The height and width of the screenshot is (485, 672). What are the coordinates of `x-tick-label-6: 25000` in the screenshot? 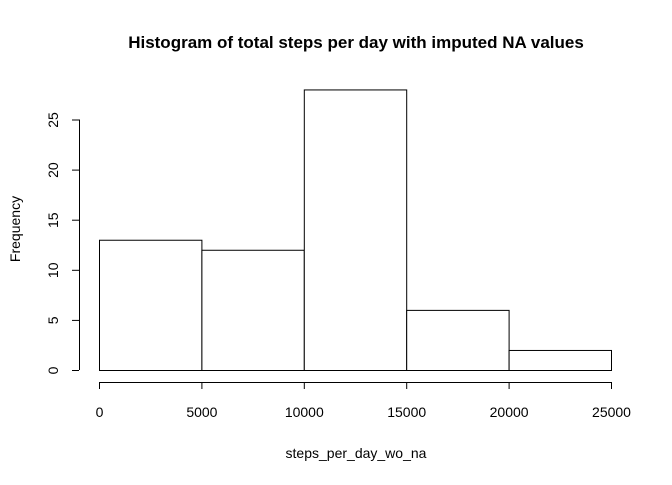 It's located at (611, 412).